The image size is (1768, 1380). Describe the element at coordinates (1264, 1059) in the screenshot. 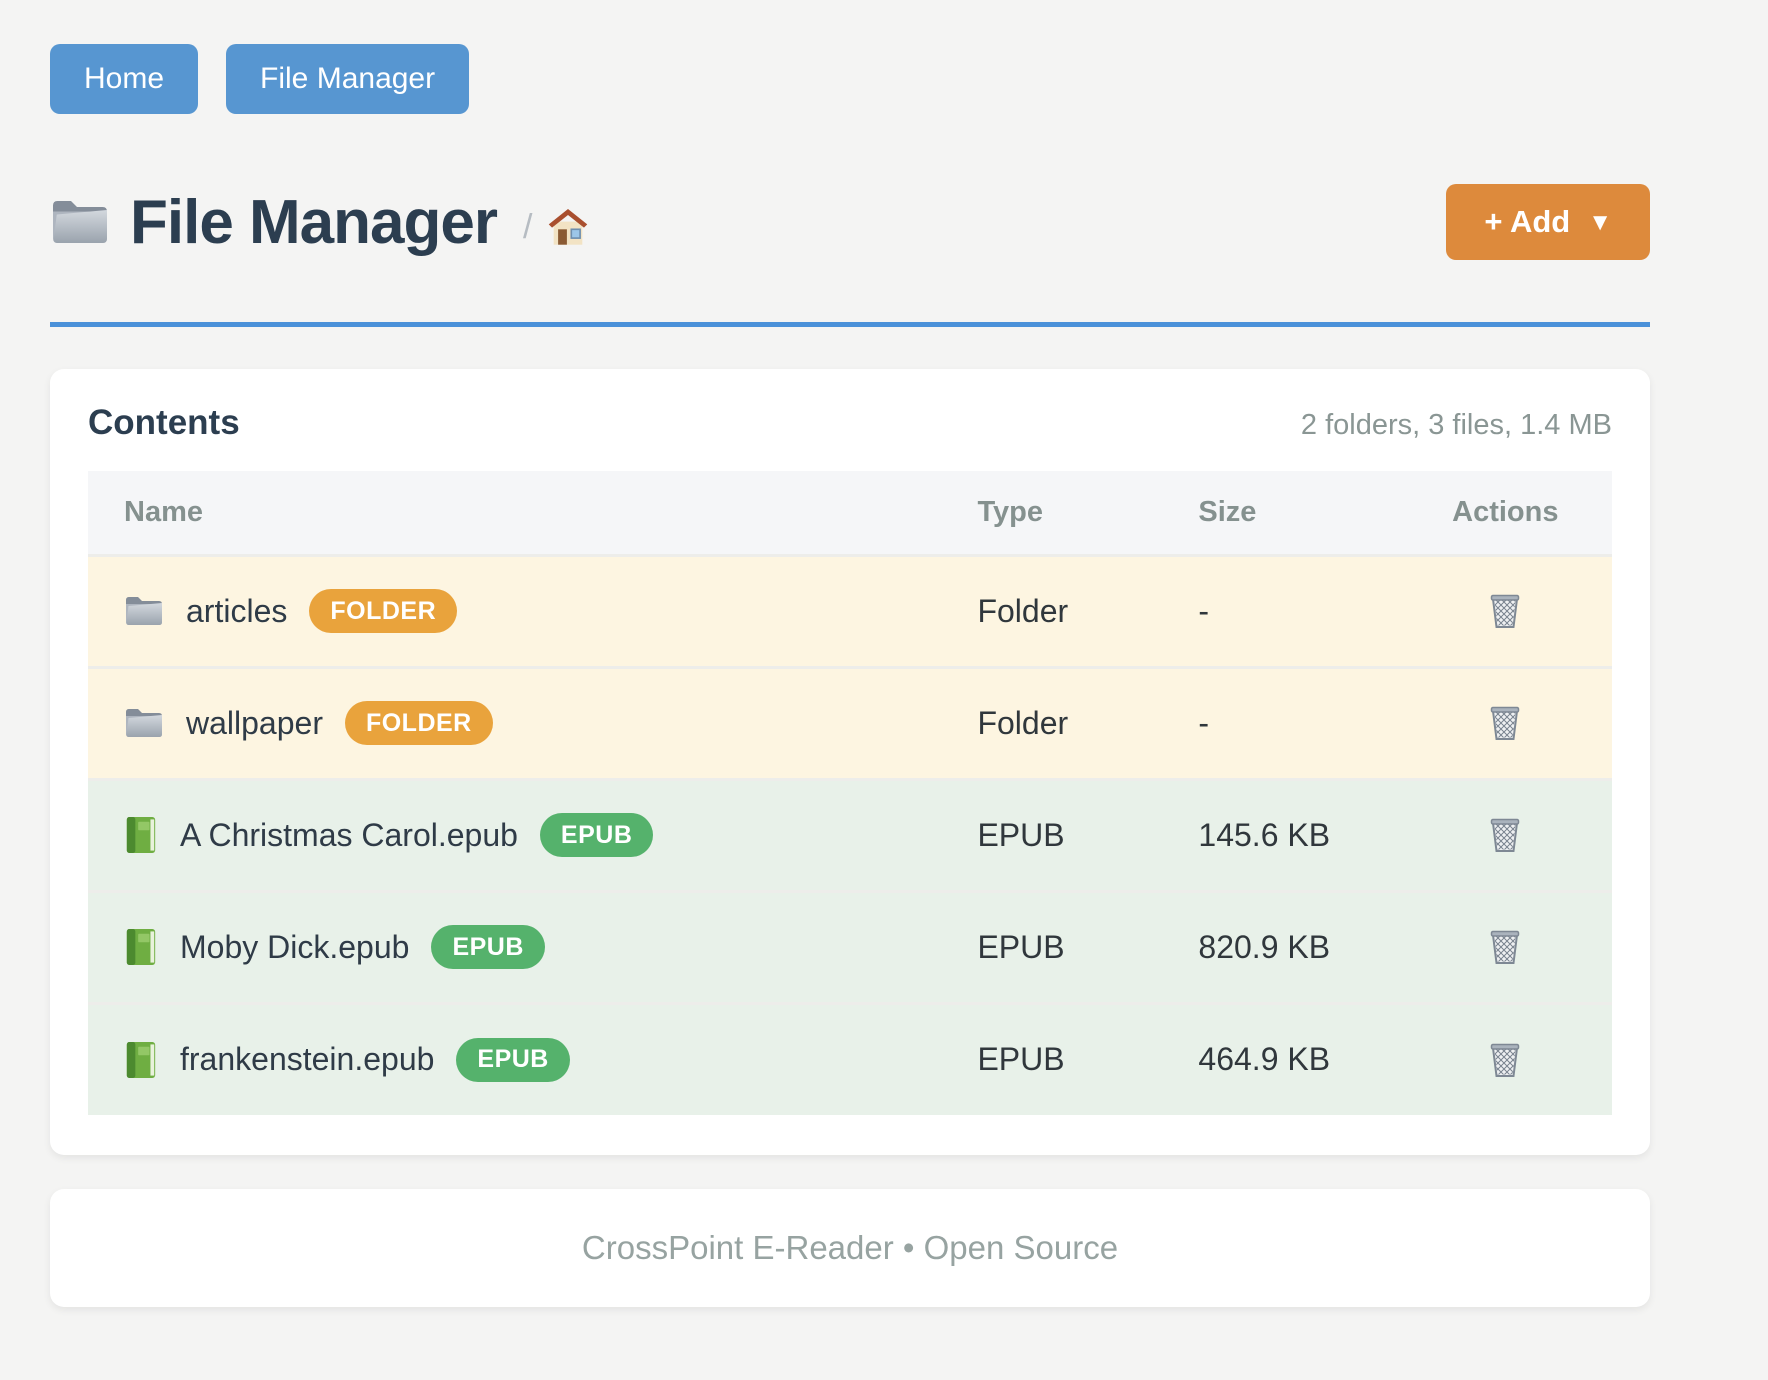

I see `size-cell: 464.9 KB` at that location.